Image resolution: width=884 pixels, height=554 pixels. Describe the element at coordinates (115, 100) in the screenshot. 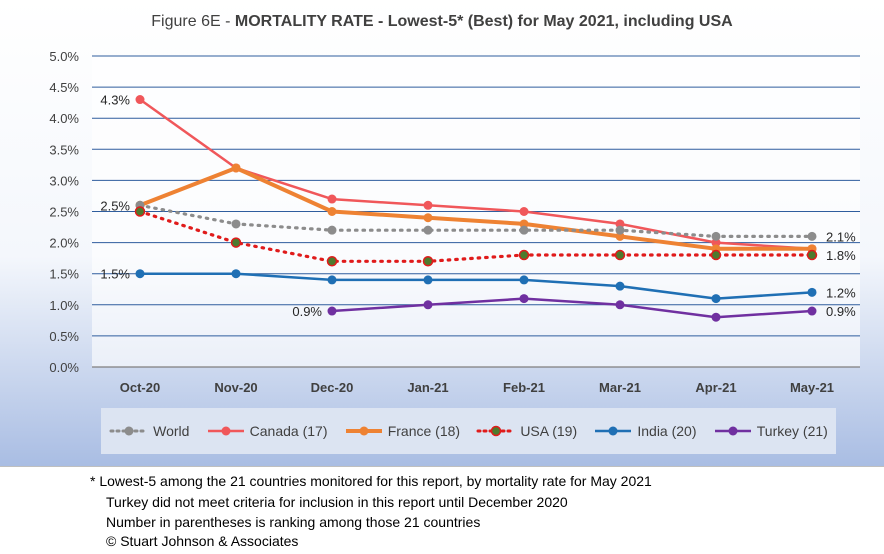

I see `data-label: 4.3%` at that location.